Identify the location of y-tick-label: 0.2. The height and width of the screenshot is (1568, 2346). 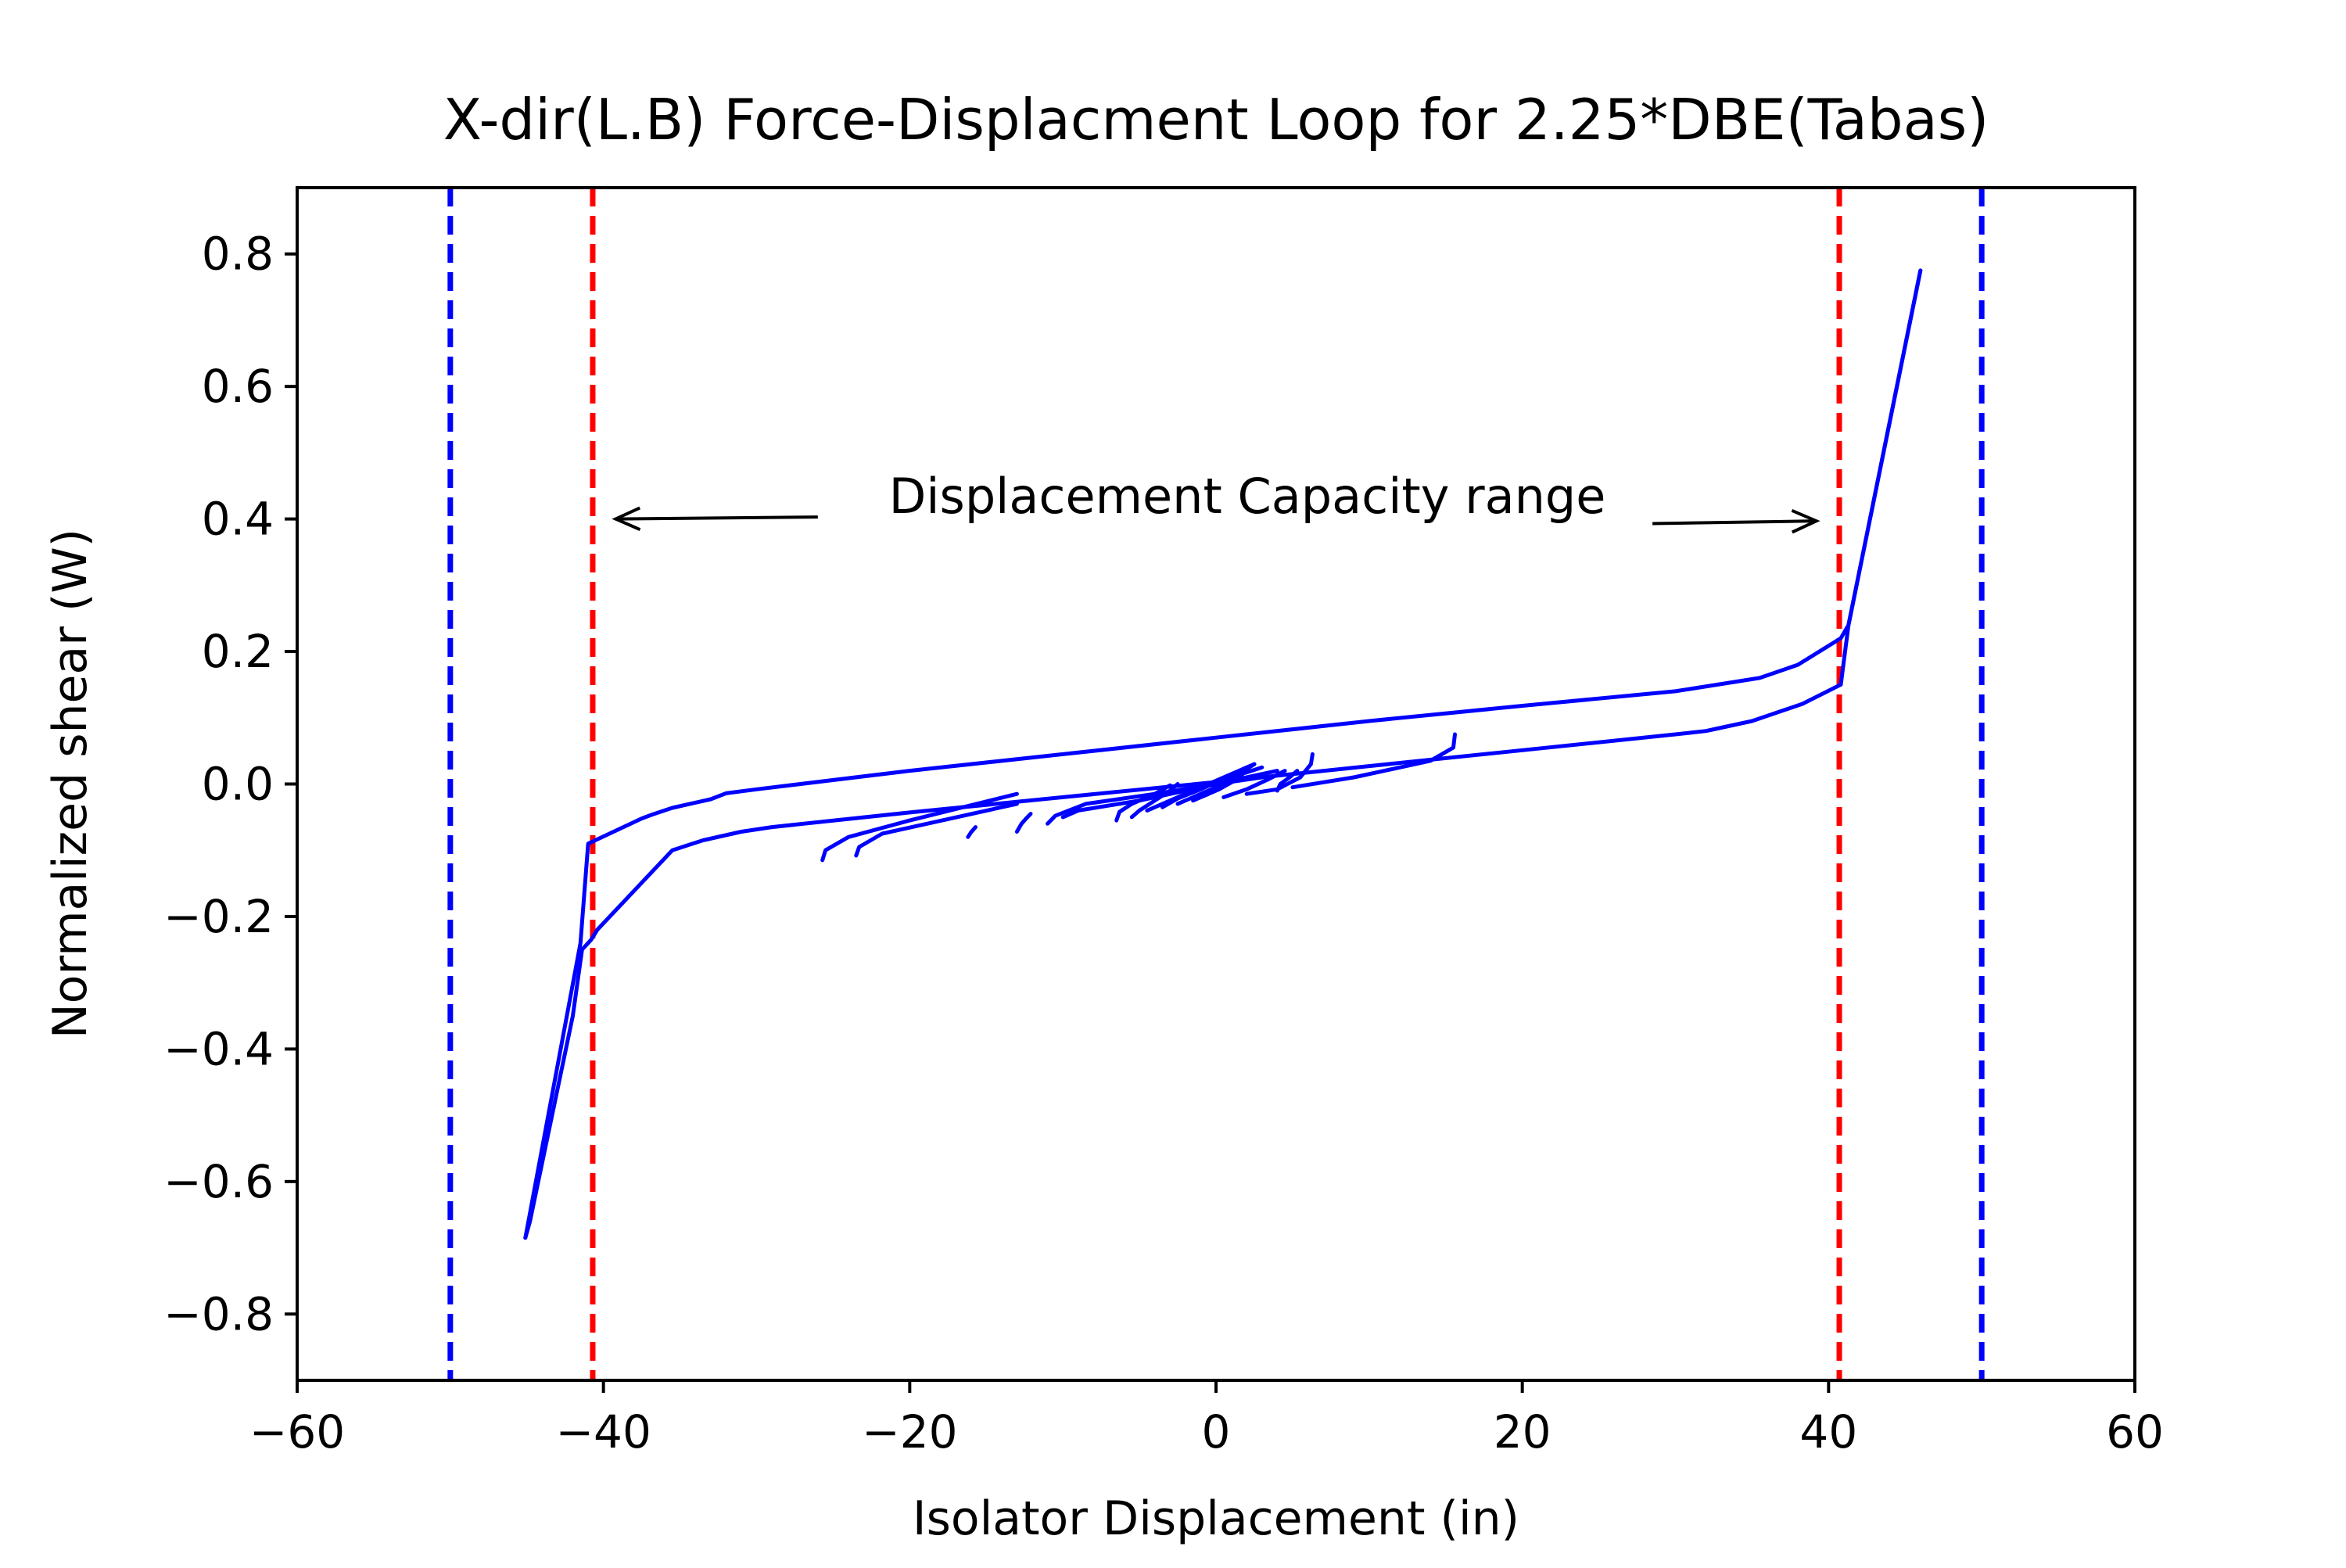
(238, 651).